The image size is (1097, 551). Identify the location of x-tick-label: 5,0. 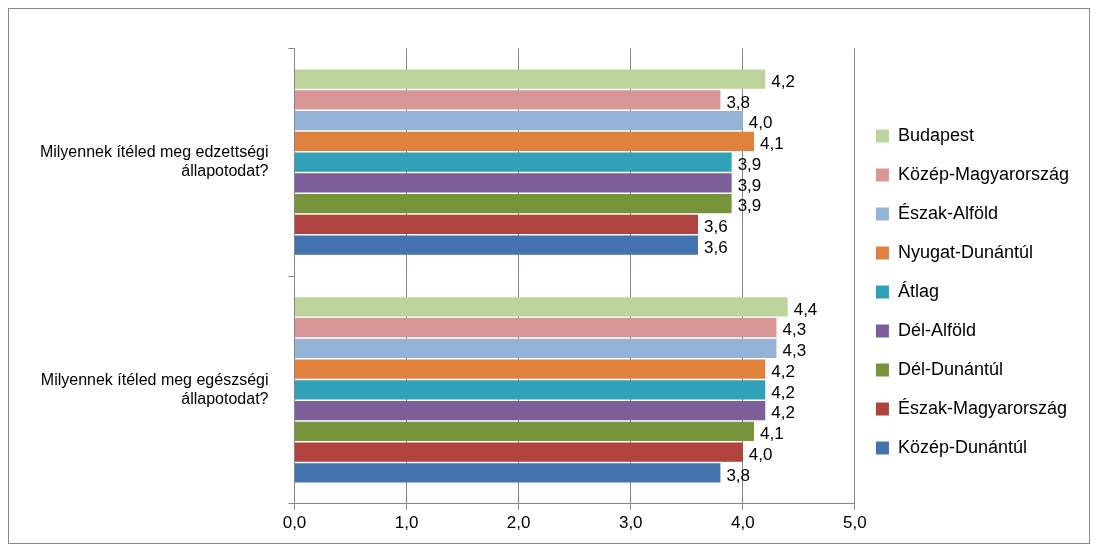
(855, 522).